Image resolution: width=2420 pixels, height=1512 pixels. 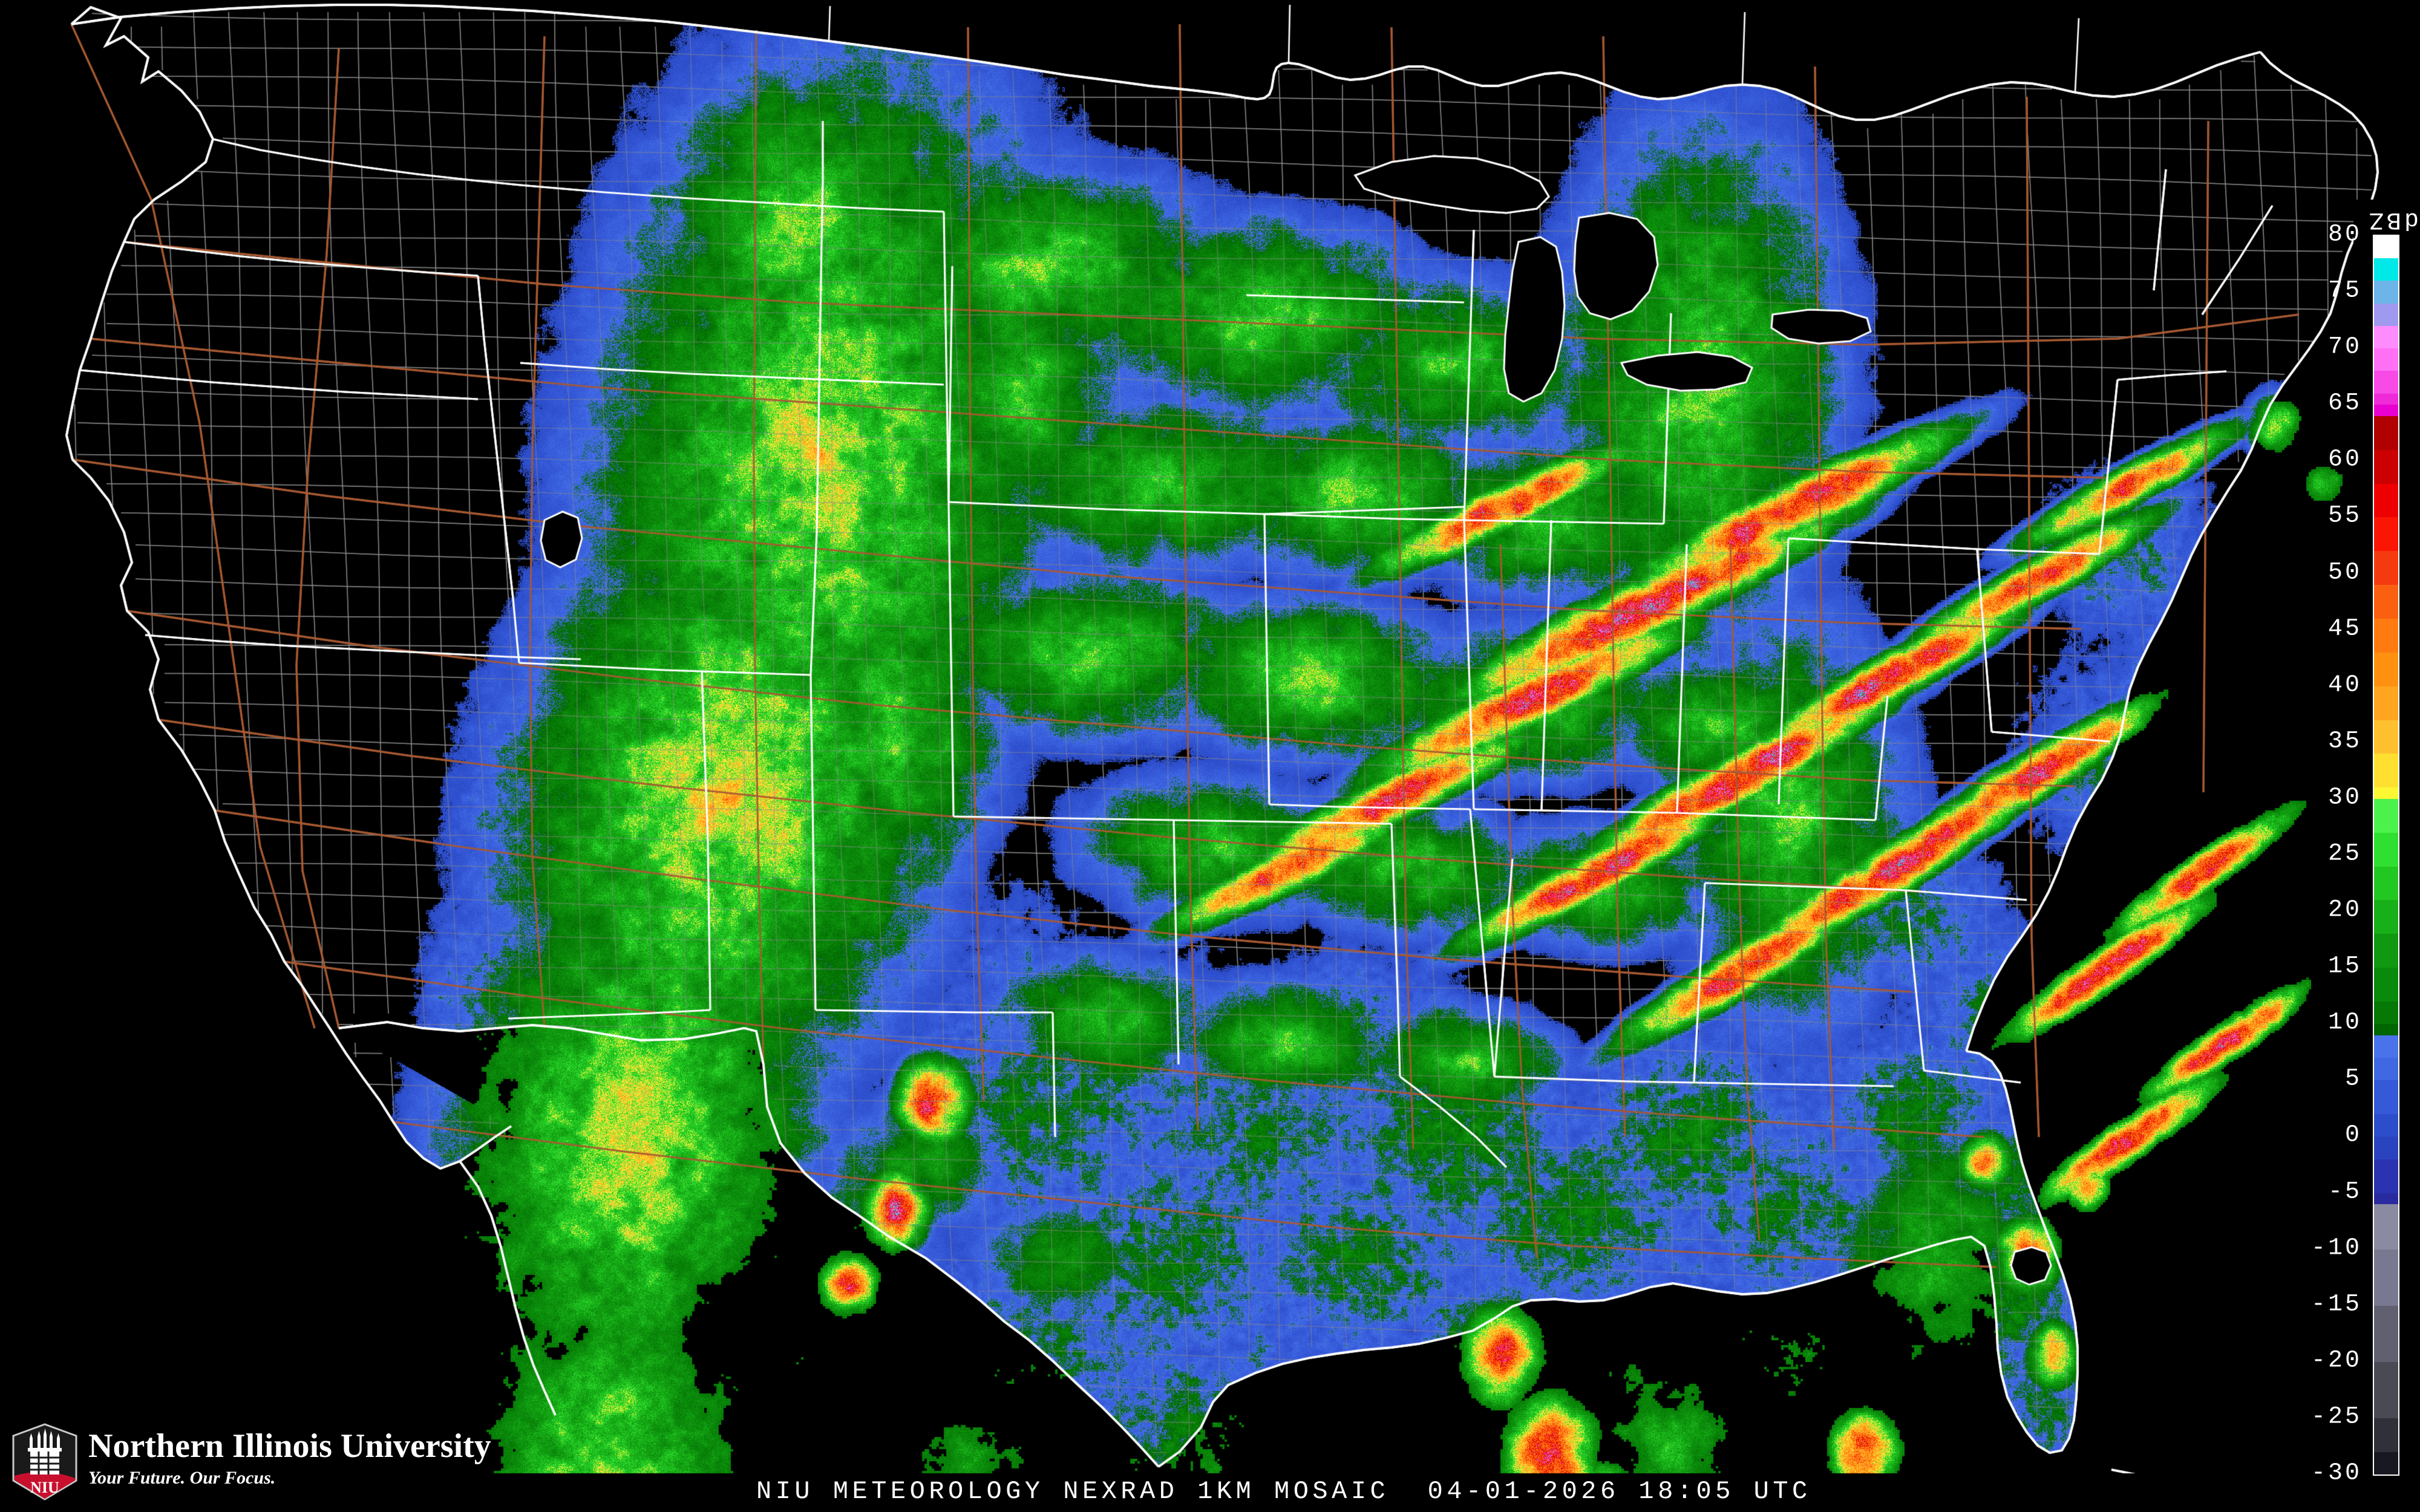 What do you see at coordinates (44, 1487) in the screenshot?
I see `shield-niu-text: NIU` at bounding box center [44, 1487].